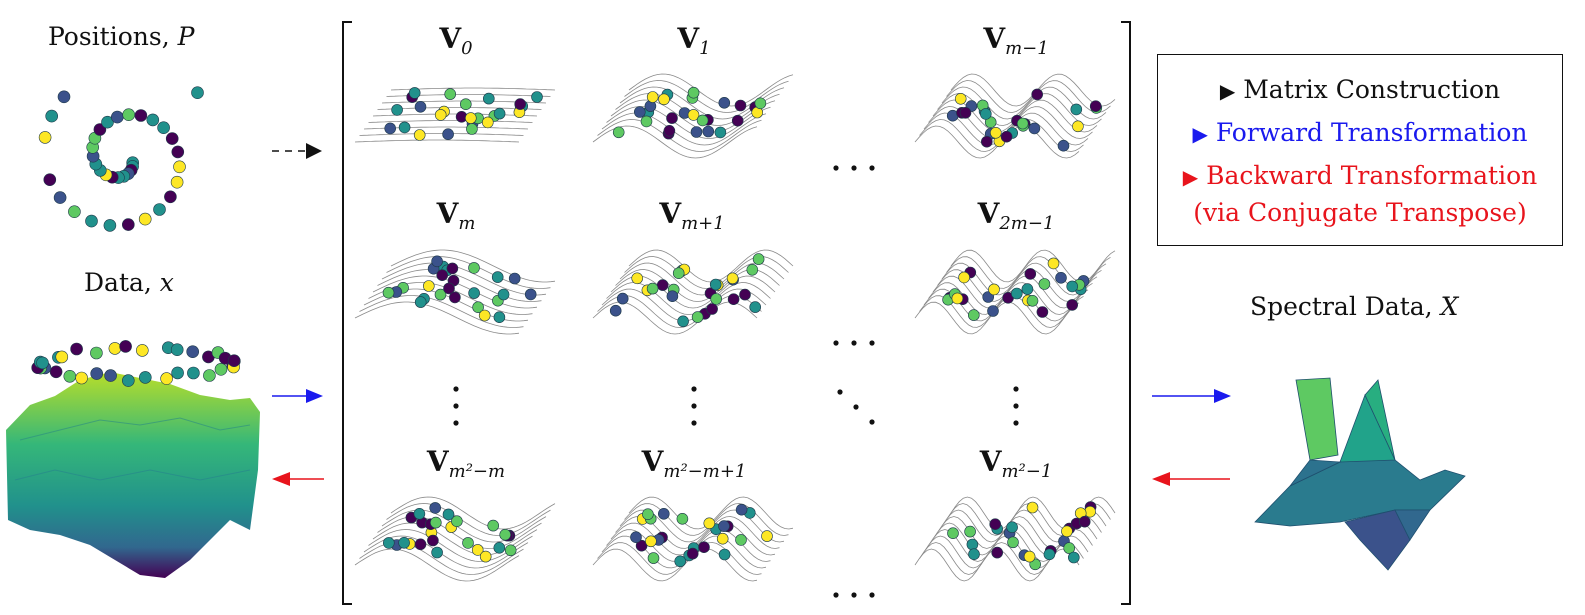  What do you see at coordinates (1345, 306) in the screenshot?
I see `spectral-text: Spectral Data,` at bounding box center [1345, 306].